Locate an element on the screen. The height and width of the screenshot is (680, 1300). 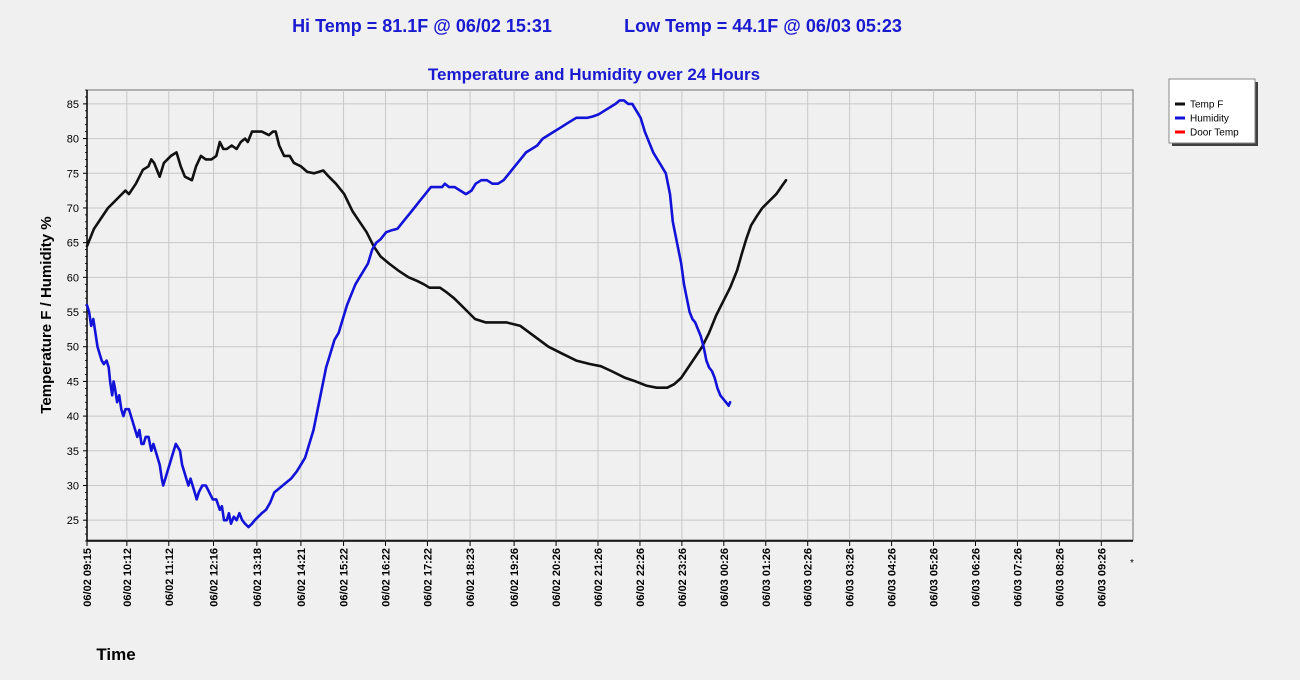
hi-temp-label: Hi Temp = 81.1F @ 06/02 15:31 is located at coordinates (422, 26).